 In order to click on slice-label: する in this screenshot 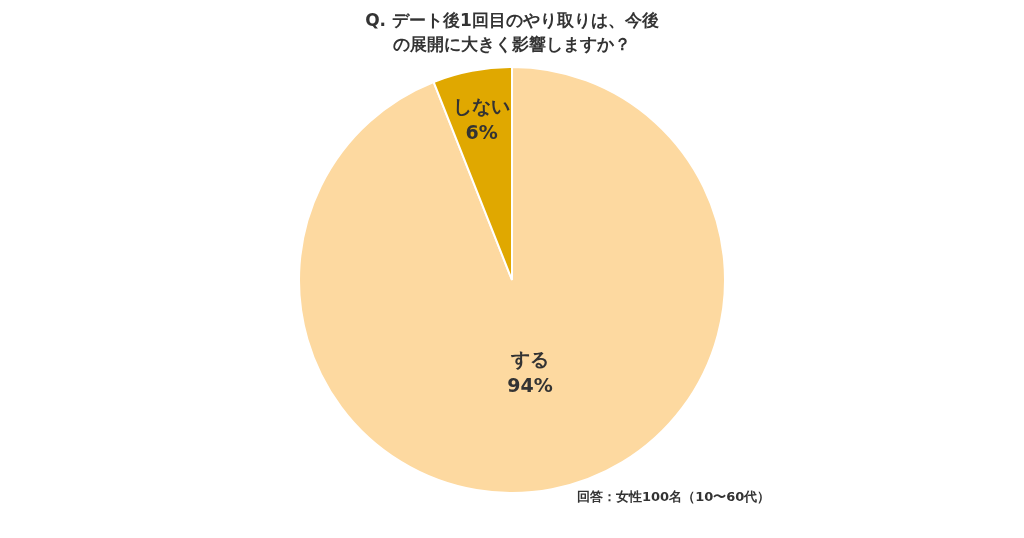, I will do `click(529, 359)`.